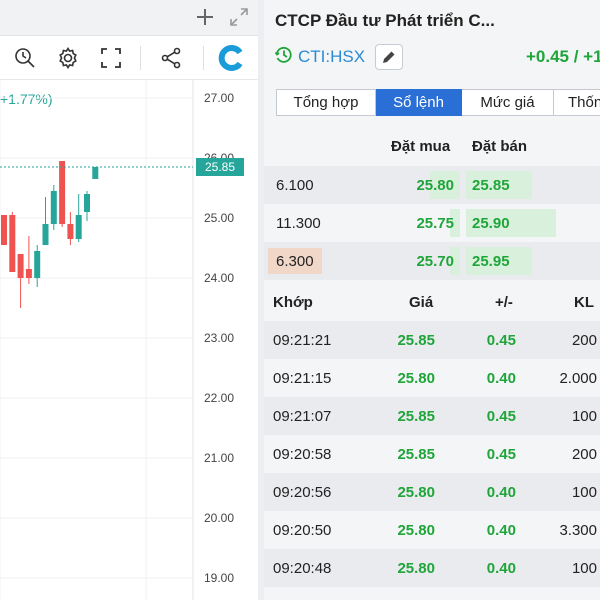 This screenshot has width=600, height=600. I want to click on order-book-buy-price: 25.70, so click(435, 261).